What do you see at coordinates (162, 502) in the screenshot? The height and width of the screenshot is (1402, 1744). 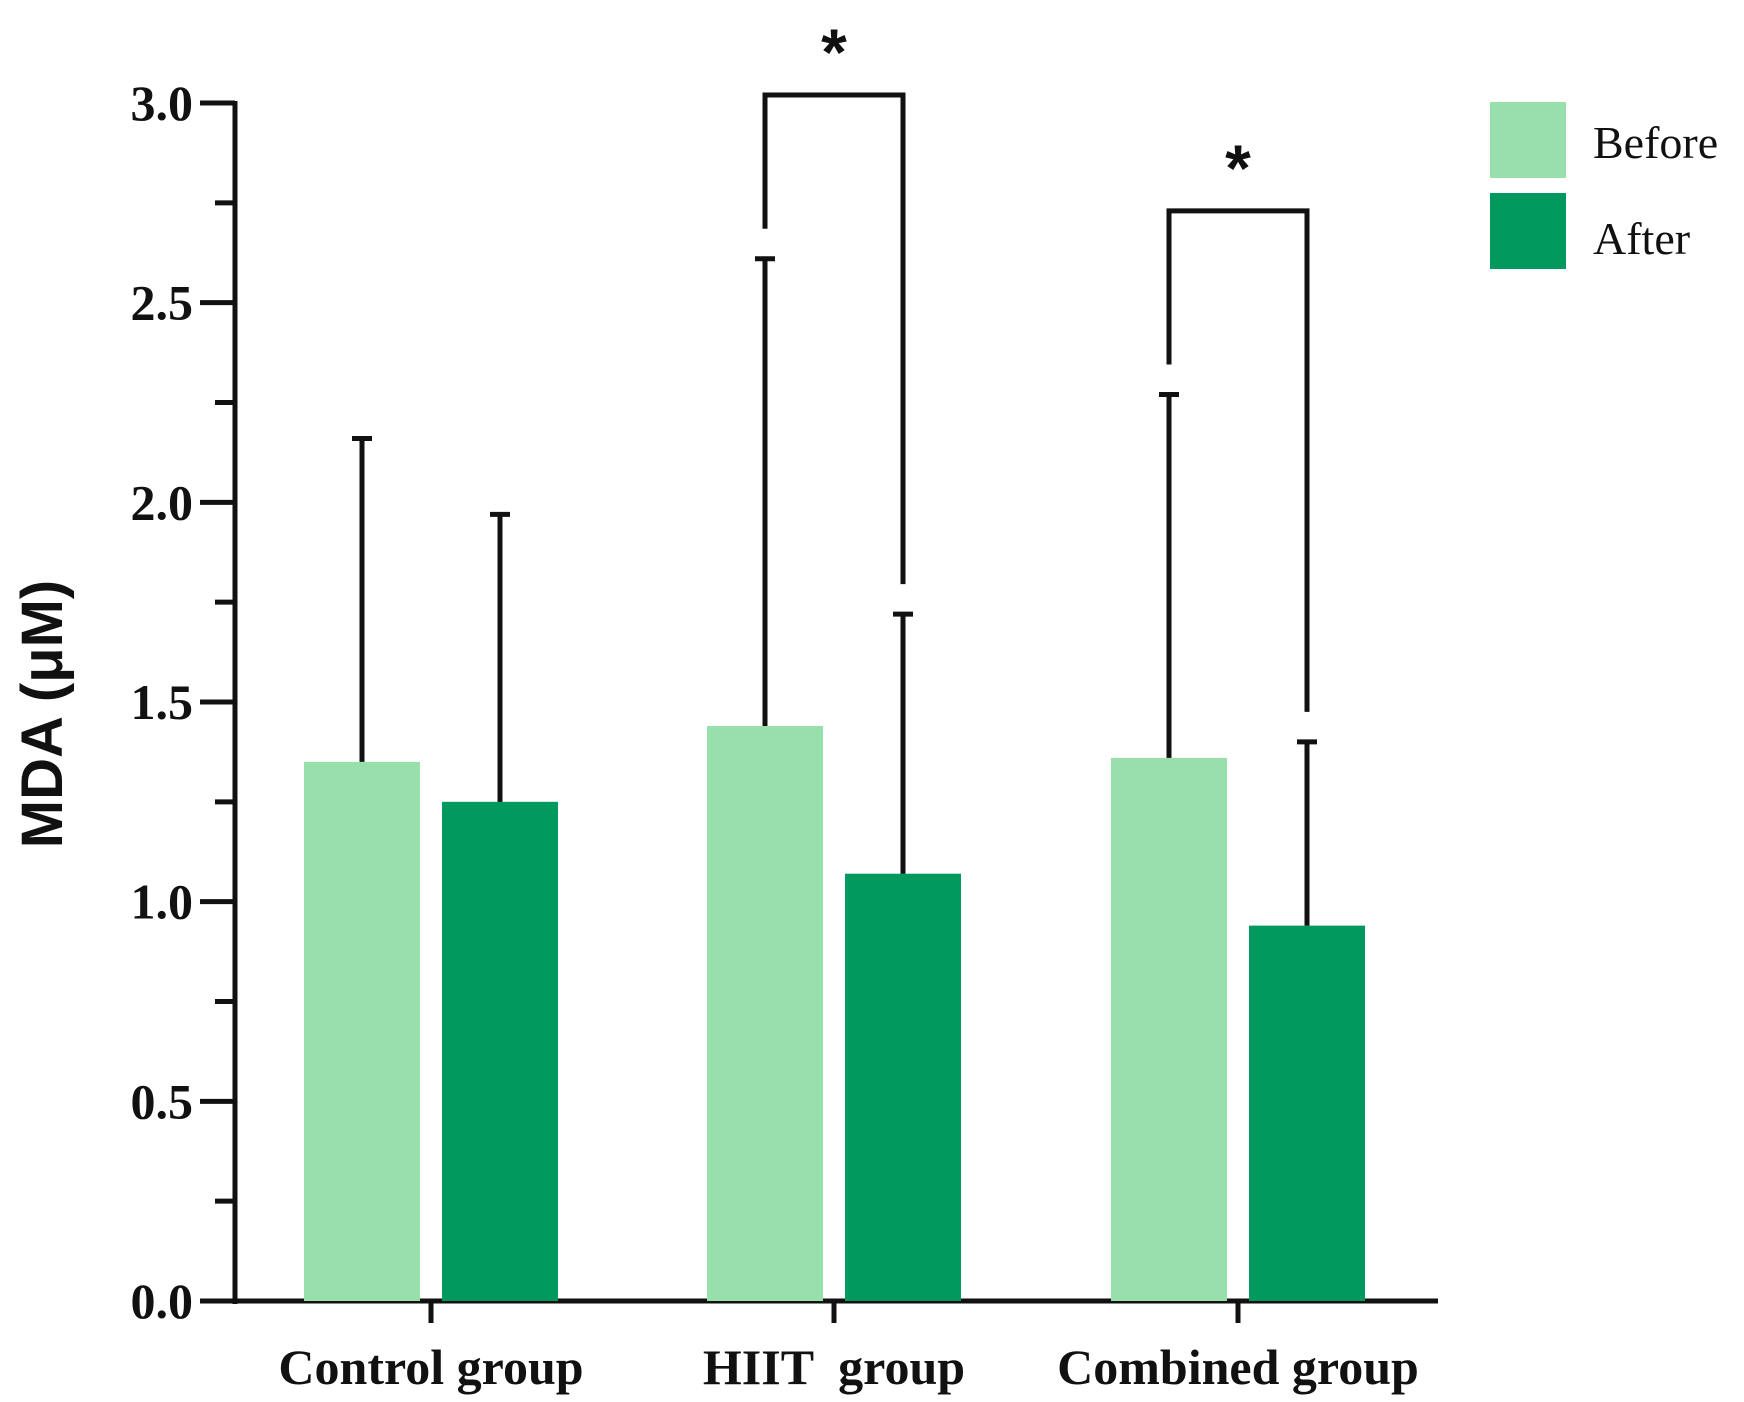 I see `y-tick-label: 2.0` at bounding box center [162, 502].